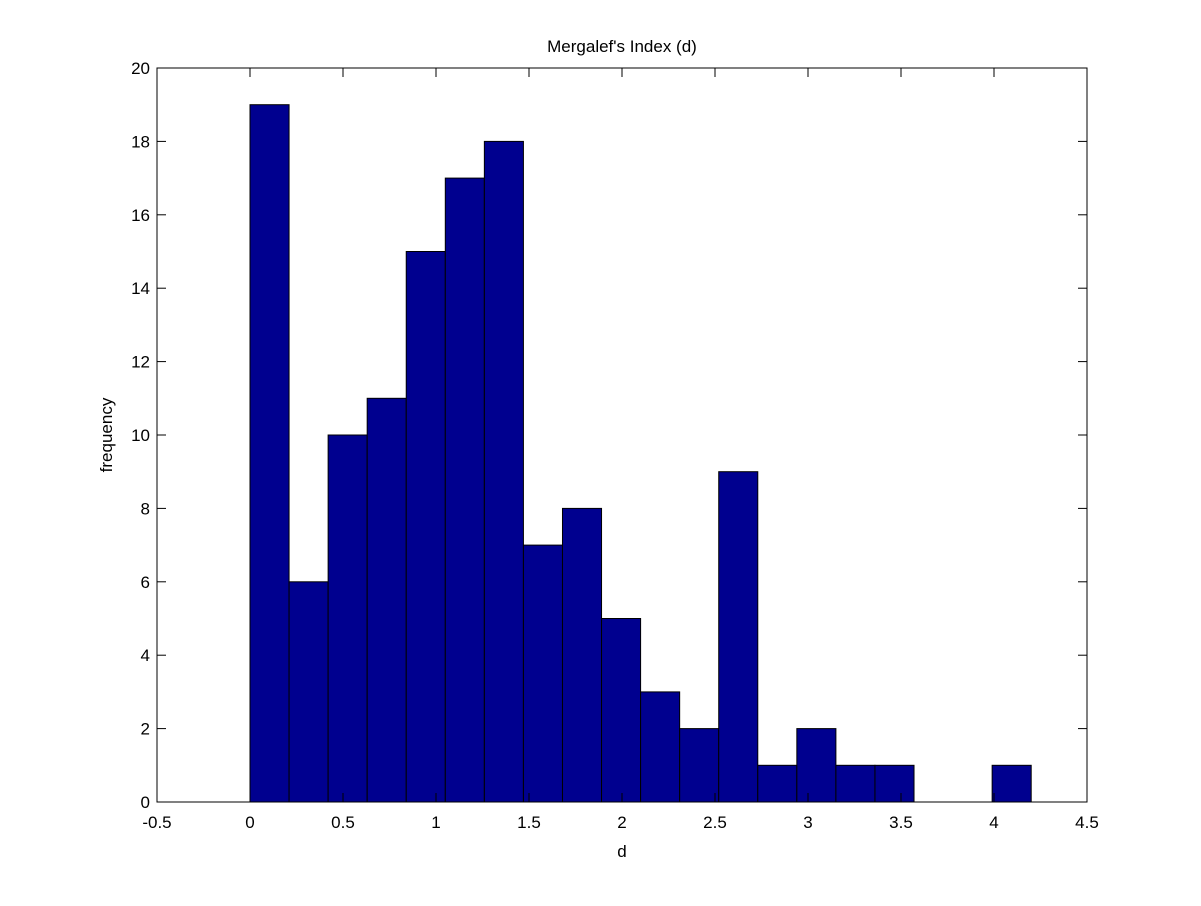 Image resolution: width=1201 pixels, height=906 pixels. What do you see at coordinates (140, 141) in the screenshot?
I see `y-tick-label: 18` at bounding box center [140, 141].